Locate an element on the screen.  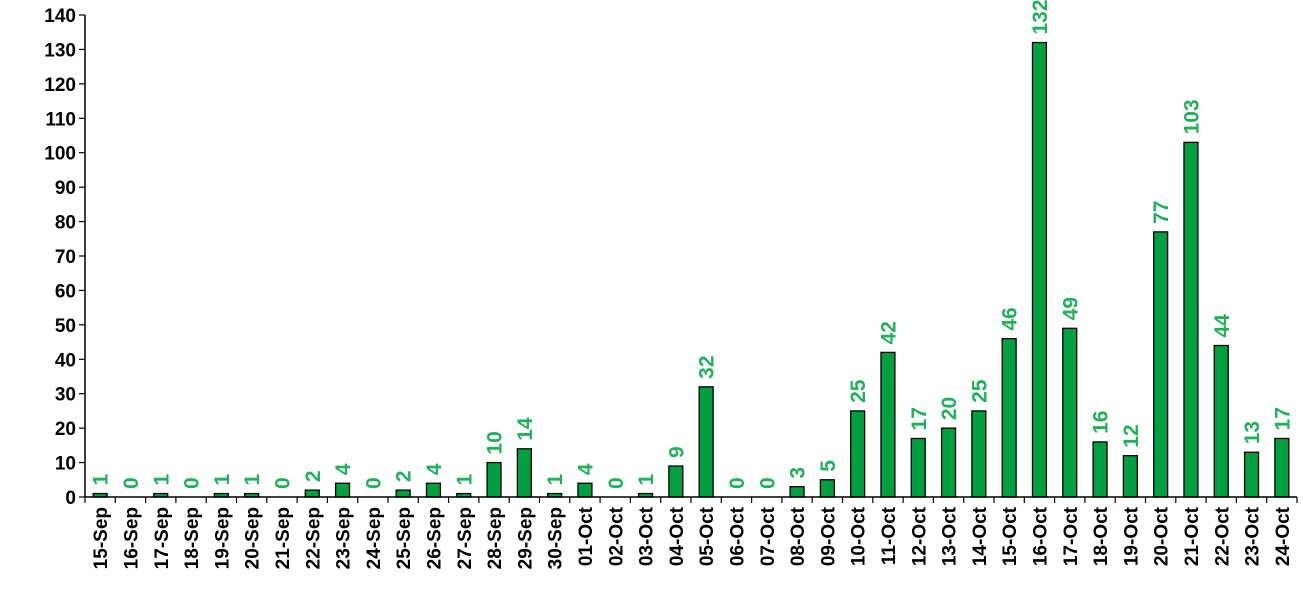
x-tick-label: 20-Oct is located at coordinates (1162, 536).